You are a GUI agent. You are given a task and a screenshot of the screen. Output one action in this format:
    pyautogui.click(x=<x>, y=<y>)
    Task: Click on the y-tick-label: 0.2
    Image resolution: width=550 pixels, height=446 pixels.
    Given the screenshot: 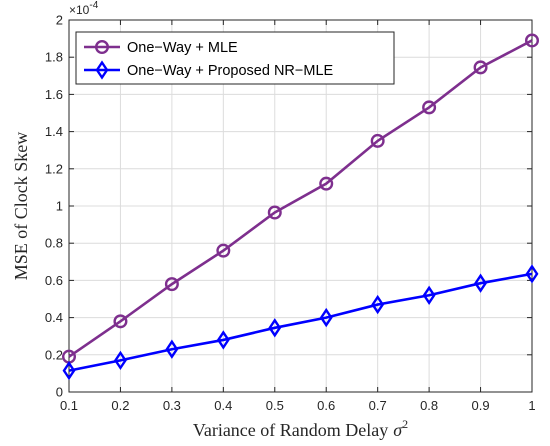 What is the action you would take?
    pyautogui.click(x=54, y=354)
    